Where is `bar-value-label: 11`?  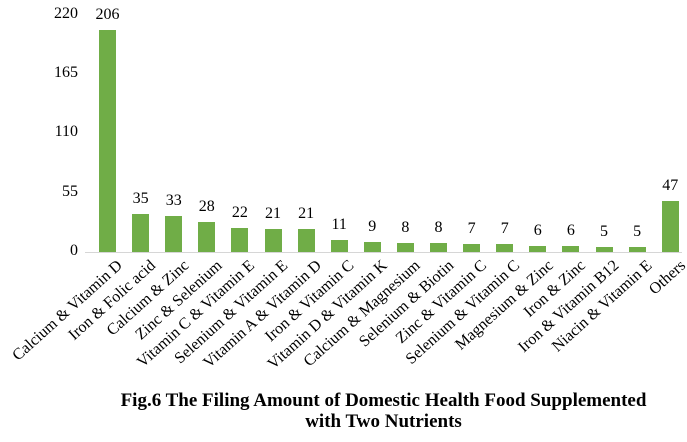 bar-value-label: 11 is located at coordinates (339, 224).